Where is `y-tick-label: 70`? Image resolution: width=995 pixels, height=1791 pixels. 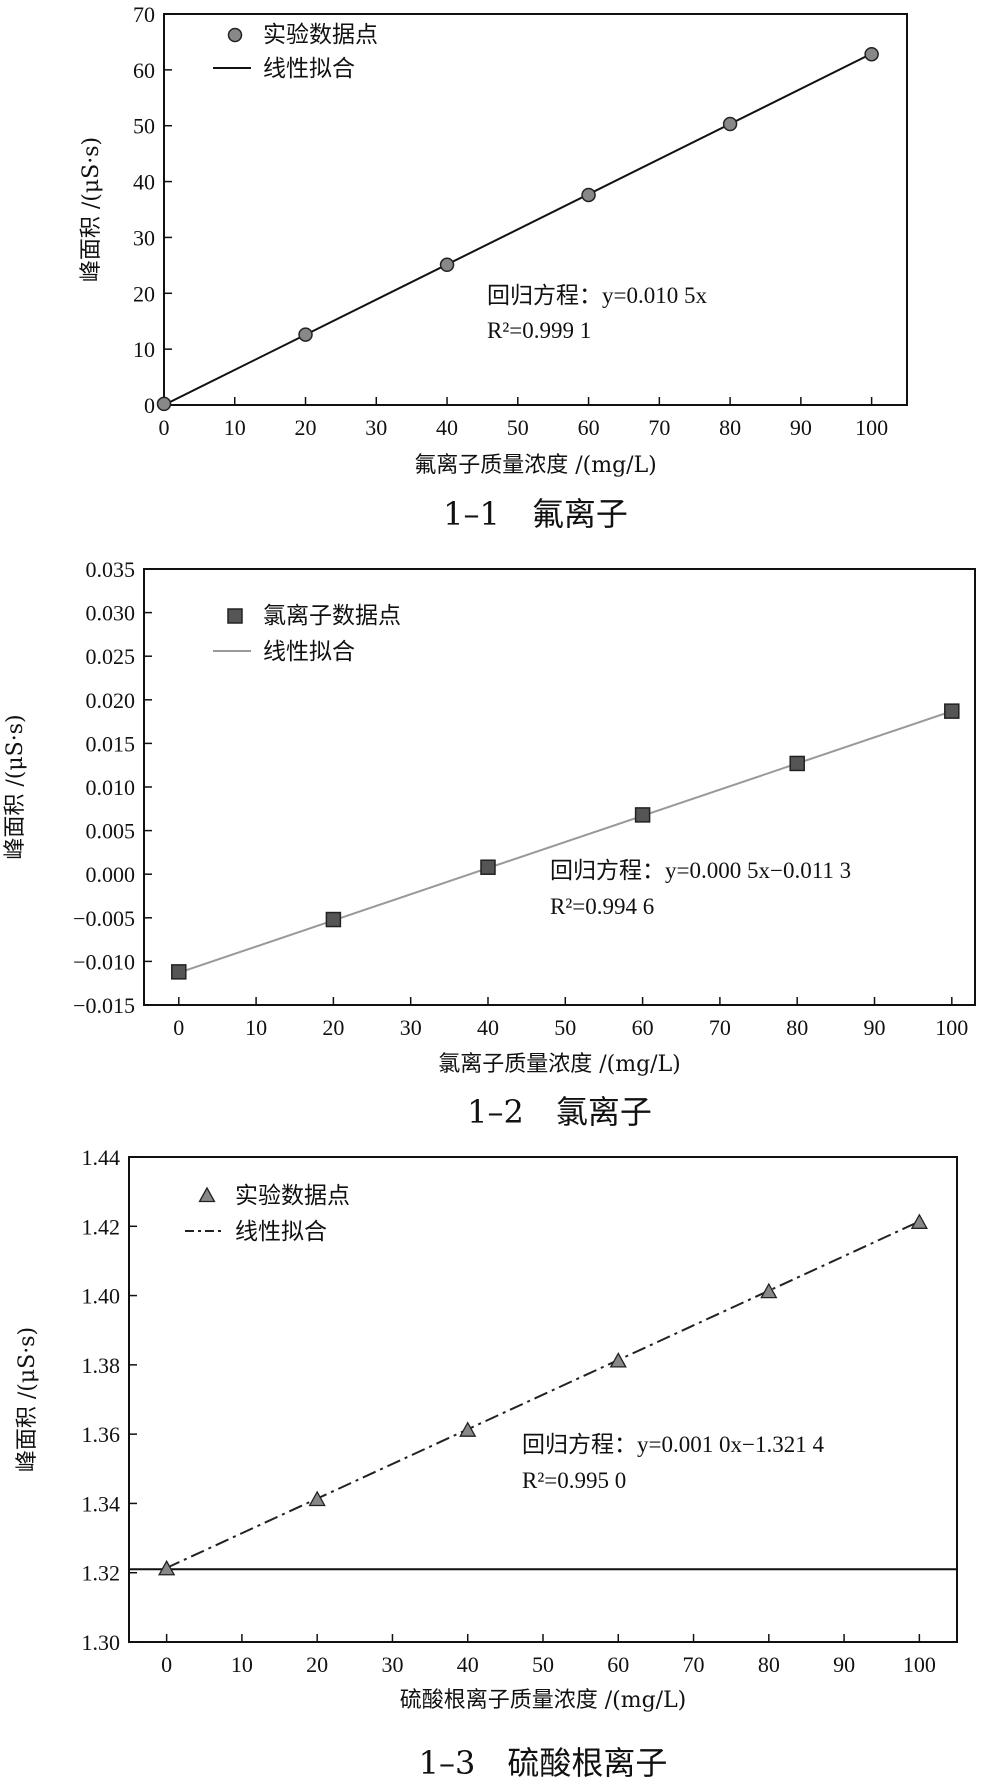 y-tick-label: 70 is located at coordinates (144, 14).